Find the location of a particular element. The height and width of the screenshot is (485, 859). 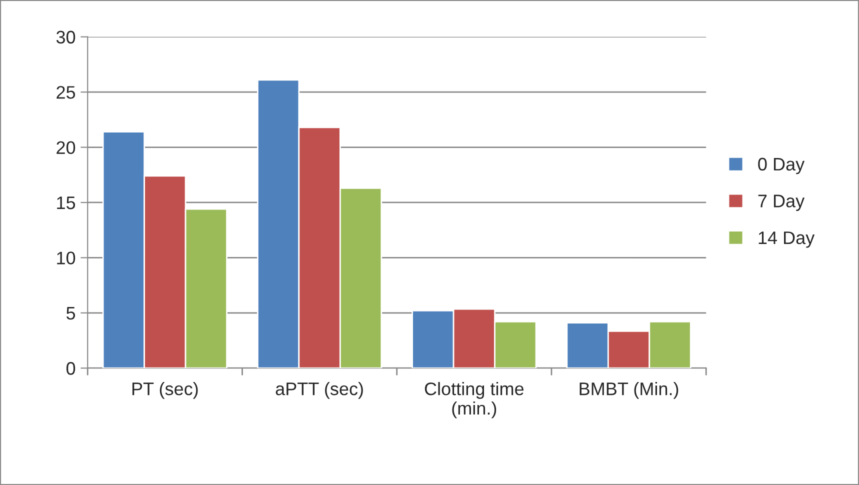

legend-label: 0 Day is located at coordinates (781, 166).